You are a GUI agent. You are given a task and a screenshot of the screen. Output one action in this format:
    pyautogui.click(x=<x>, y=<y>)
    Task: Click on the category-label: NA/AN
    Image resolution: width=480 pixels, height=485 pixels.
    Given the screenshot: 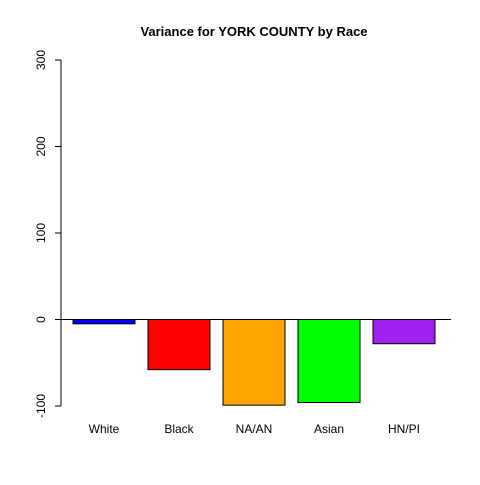 What is the action you would take?
    pyautogui.click(x=254, y=429)
    